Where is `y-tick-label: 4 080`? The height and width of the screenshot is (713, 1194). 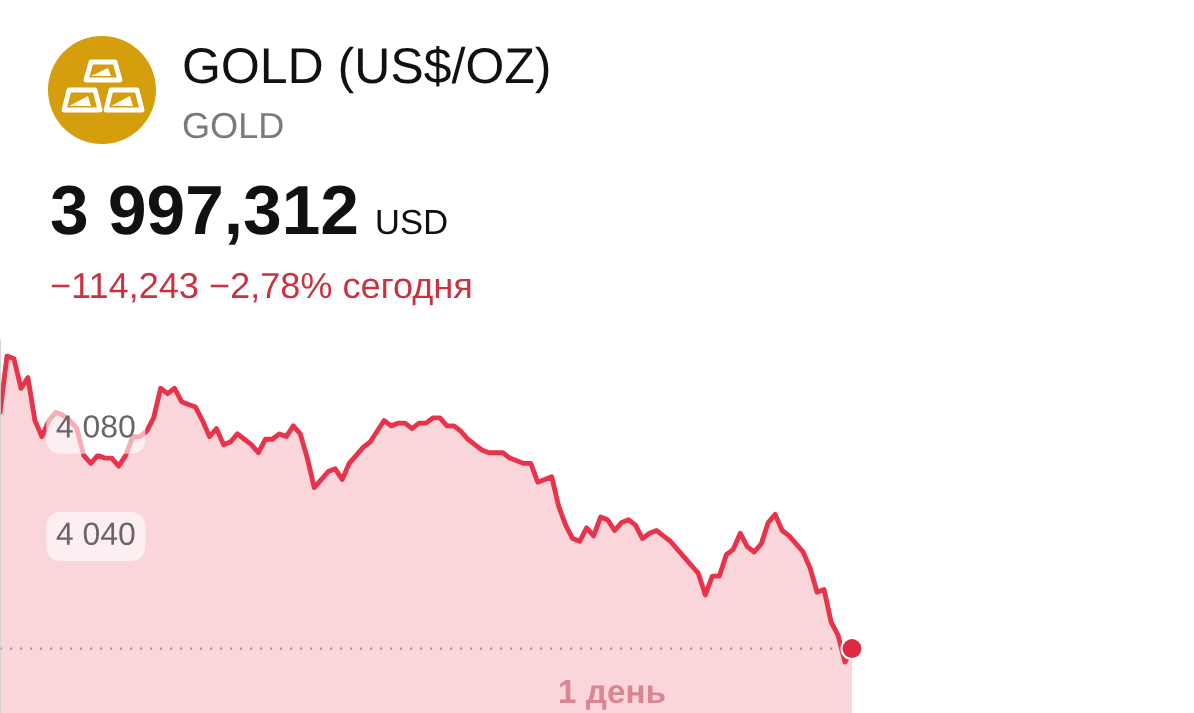 y-tick-label: 4 080 is located at coordinates (95, 426).